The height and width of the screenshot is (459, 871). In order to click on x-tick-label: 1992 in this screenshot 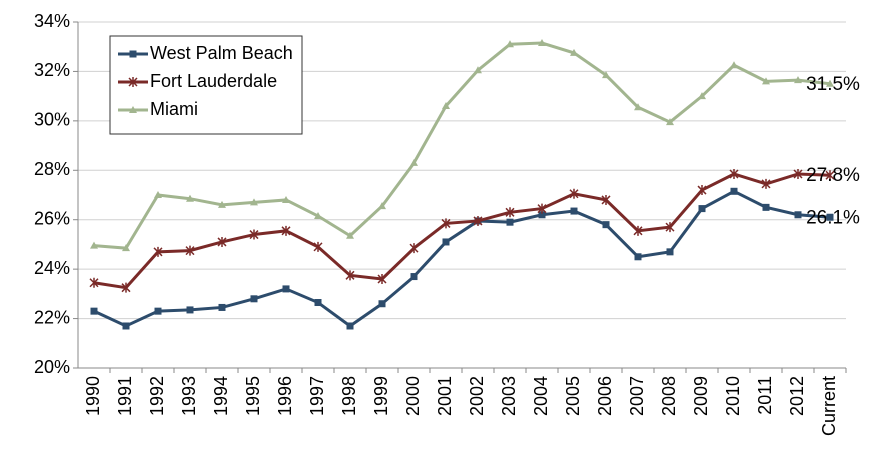, I will do `click(157, 396)`.